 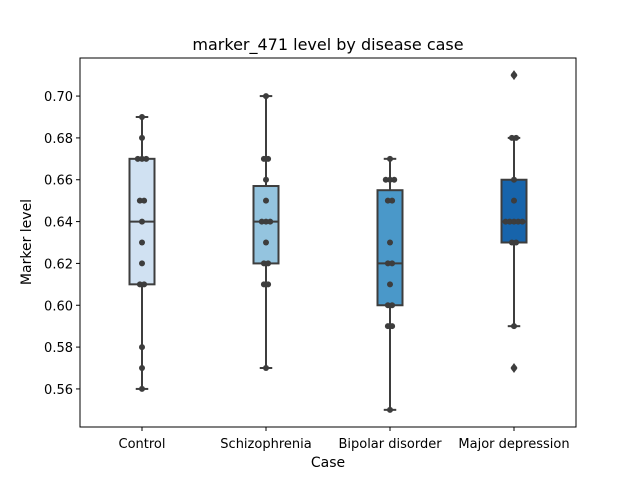 What do you see at coordinates (27, 242) in the screenshot?
I see `y-axis-label: Marker level` at bounding box center [27, 242].